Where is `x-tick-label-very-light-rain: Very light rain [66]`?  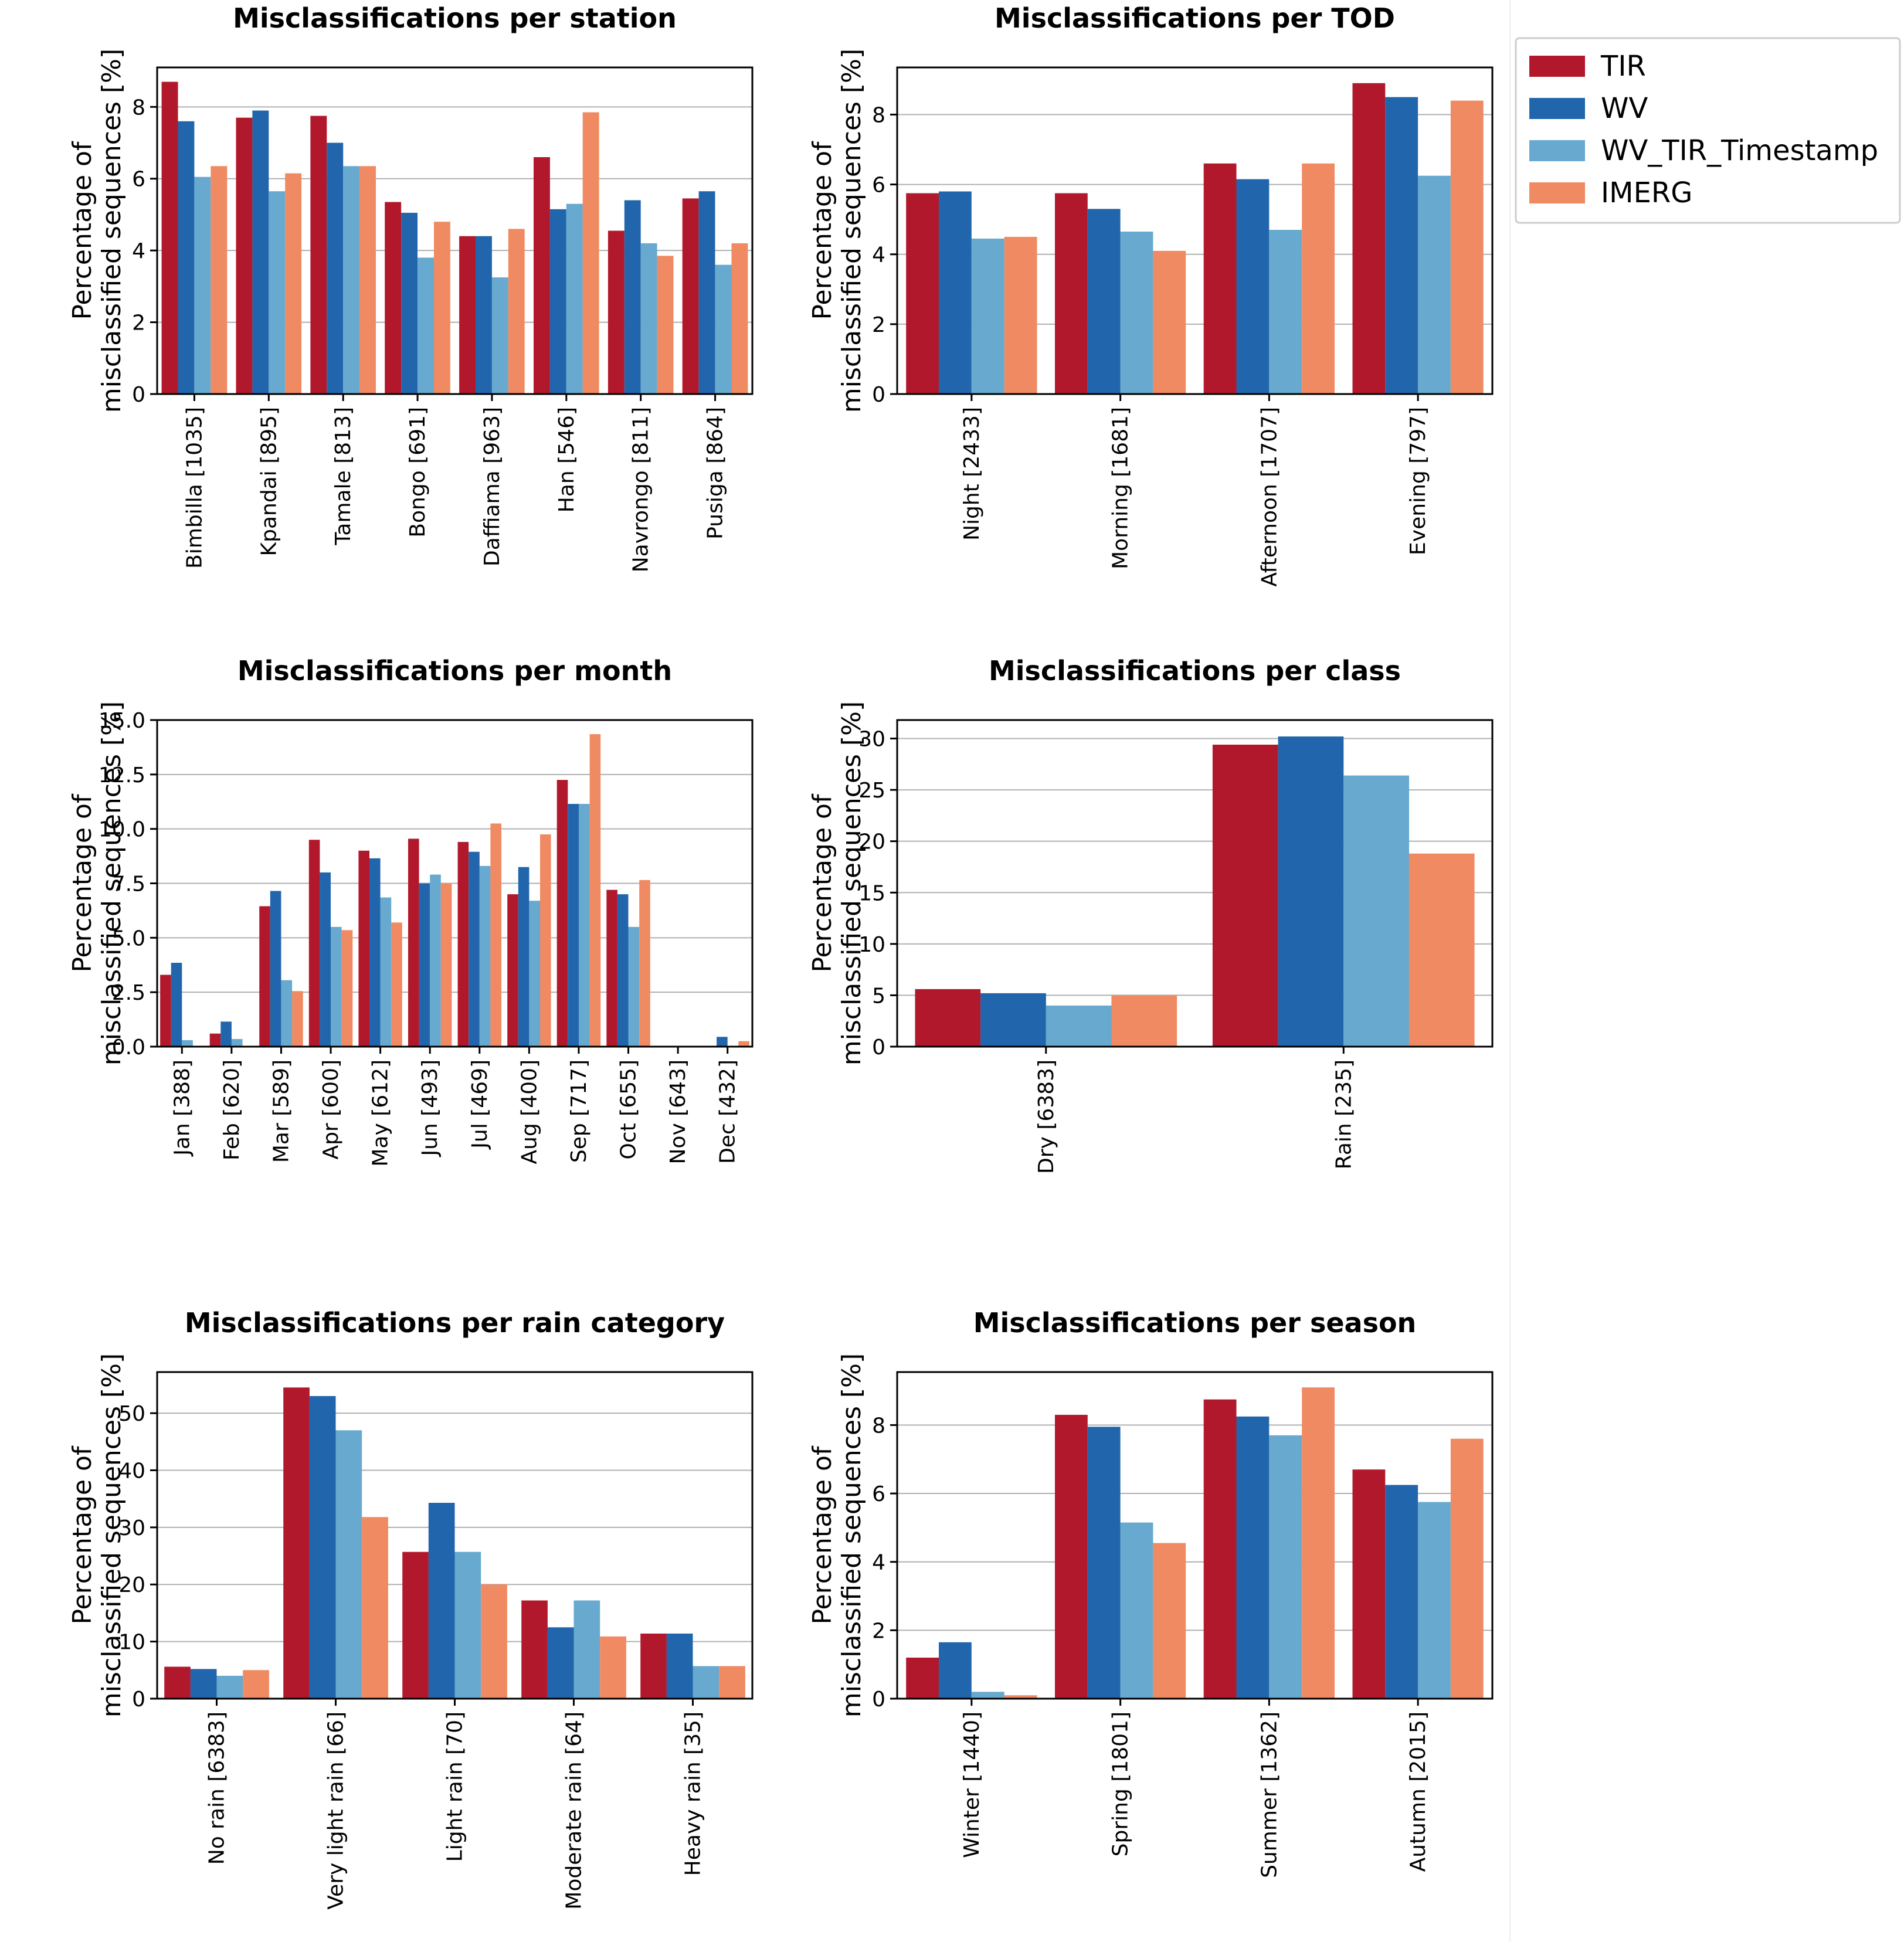 x-tick-label-very-light-rain: Very light rain [66] is located at coordinates (336, 1811).